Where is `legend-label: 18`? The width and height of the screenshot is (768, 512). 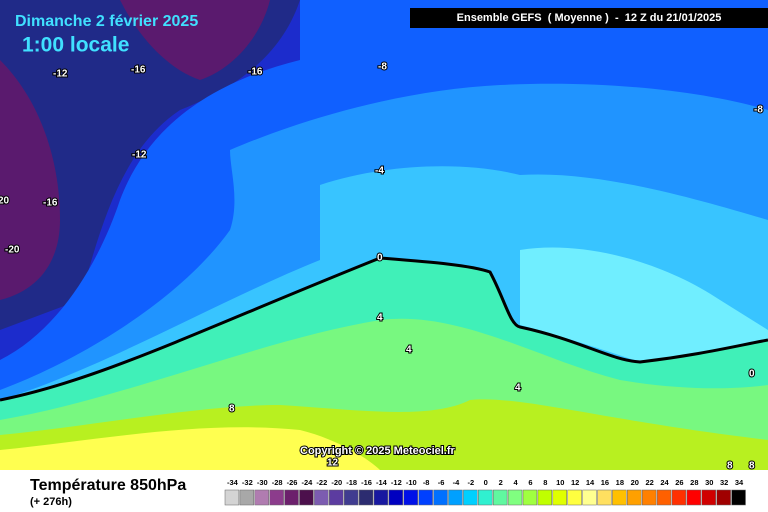 legend-label: 18 is located at coordinates (620, 482).